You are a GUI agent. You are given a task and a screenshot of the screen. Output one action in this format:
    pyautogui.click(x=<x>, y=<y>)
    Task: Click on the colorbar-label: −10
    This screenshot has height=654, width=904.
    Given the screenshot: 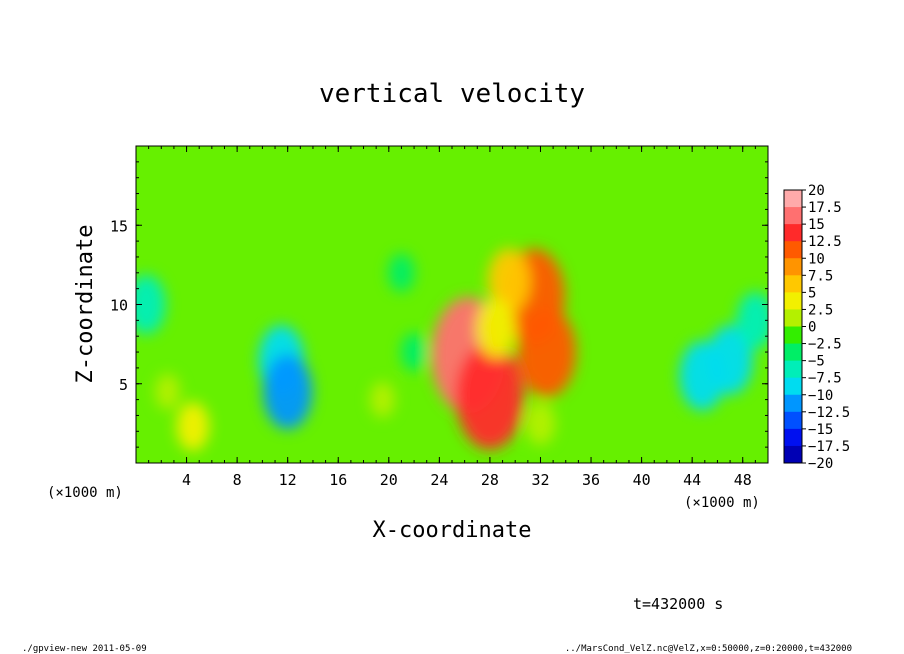 What is the action you would take?
    pyautogui.click(x=820, y=396)
    